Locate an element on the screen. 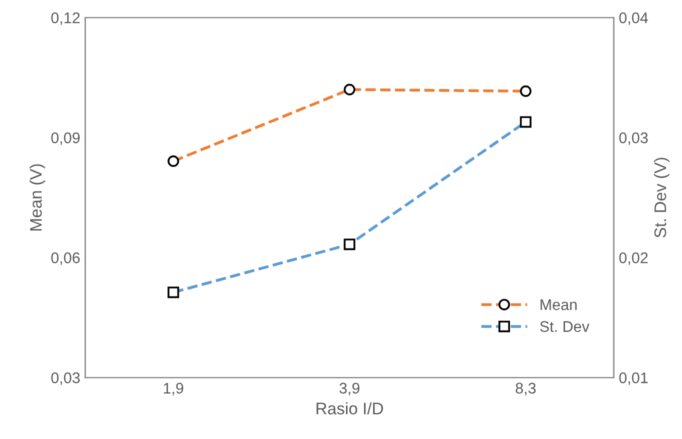 This screenshot has height=439, width=682. legend-label: St. Dev is located at coordinates (565, 326).